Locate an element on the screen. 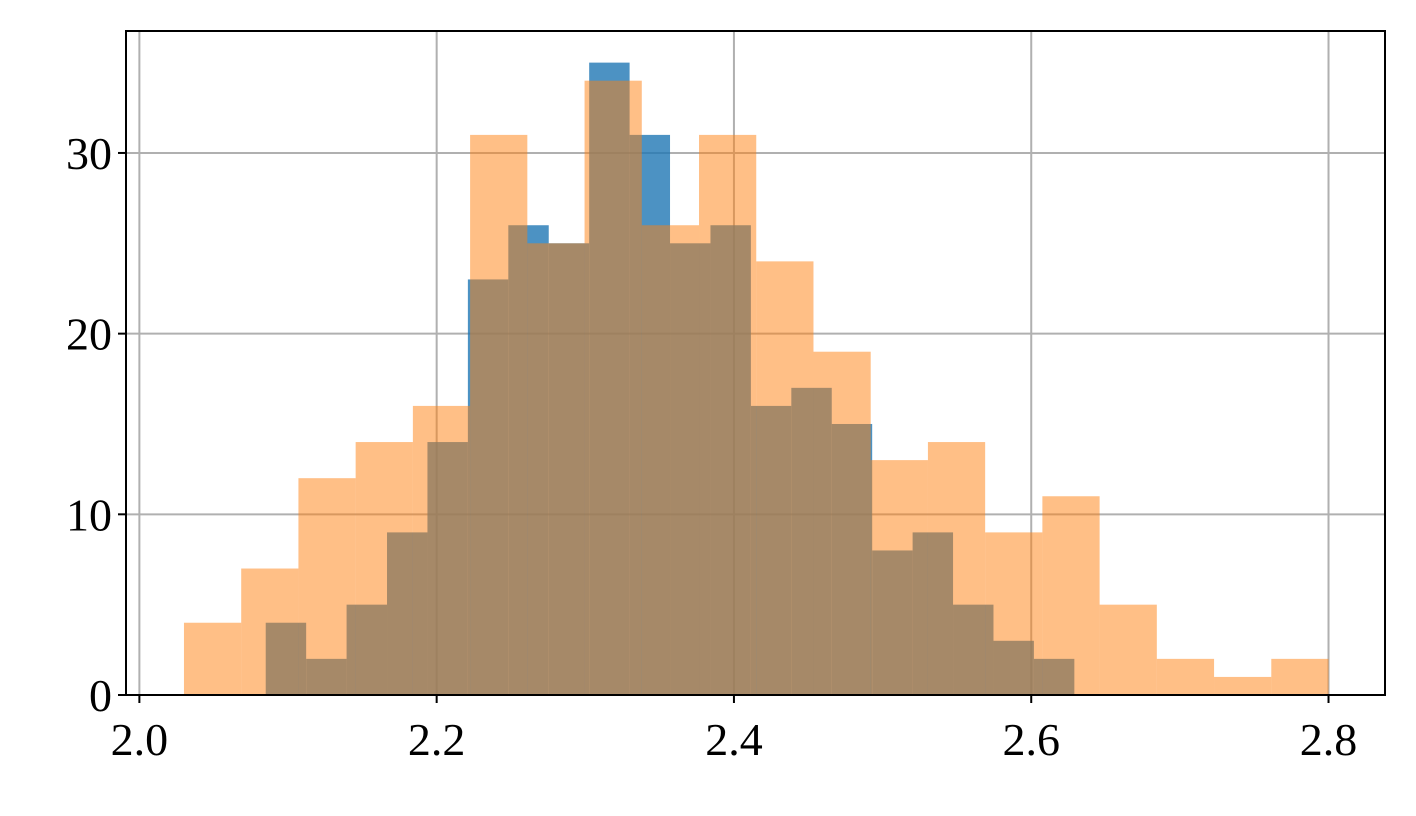 This screenshot has height=816, width=1416. y-tick-label: 0 is located at coordinates (100, 695).